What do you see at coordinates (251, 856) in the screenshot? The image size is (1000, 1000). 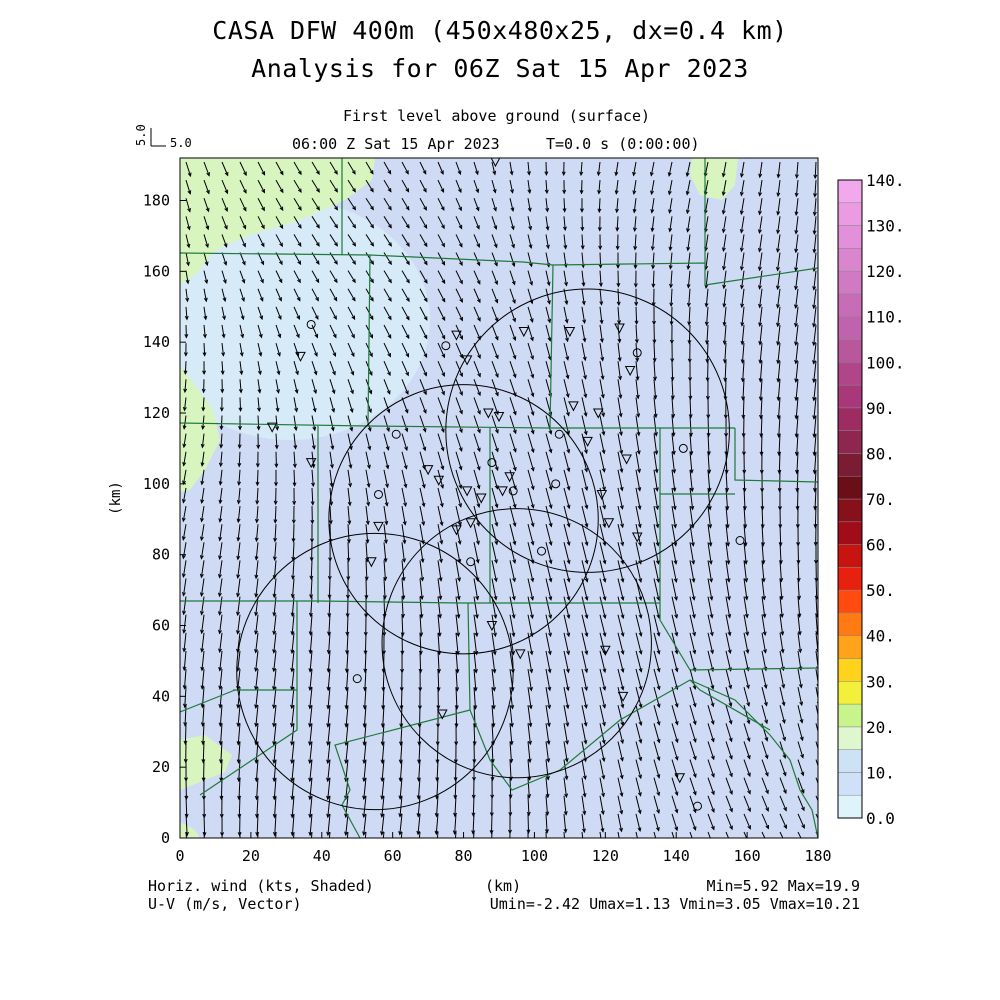 I see `x-tick-label: 20` at bounding box center [251, 856].